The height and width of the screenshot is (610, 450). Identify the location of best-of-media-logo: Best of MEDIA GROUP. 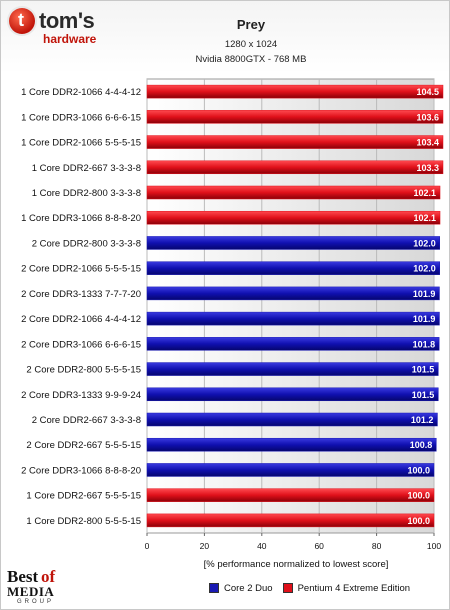
(37, 587).